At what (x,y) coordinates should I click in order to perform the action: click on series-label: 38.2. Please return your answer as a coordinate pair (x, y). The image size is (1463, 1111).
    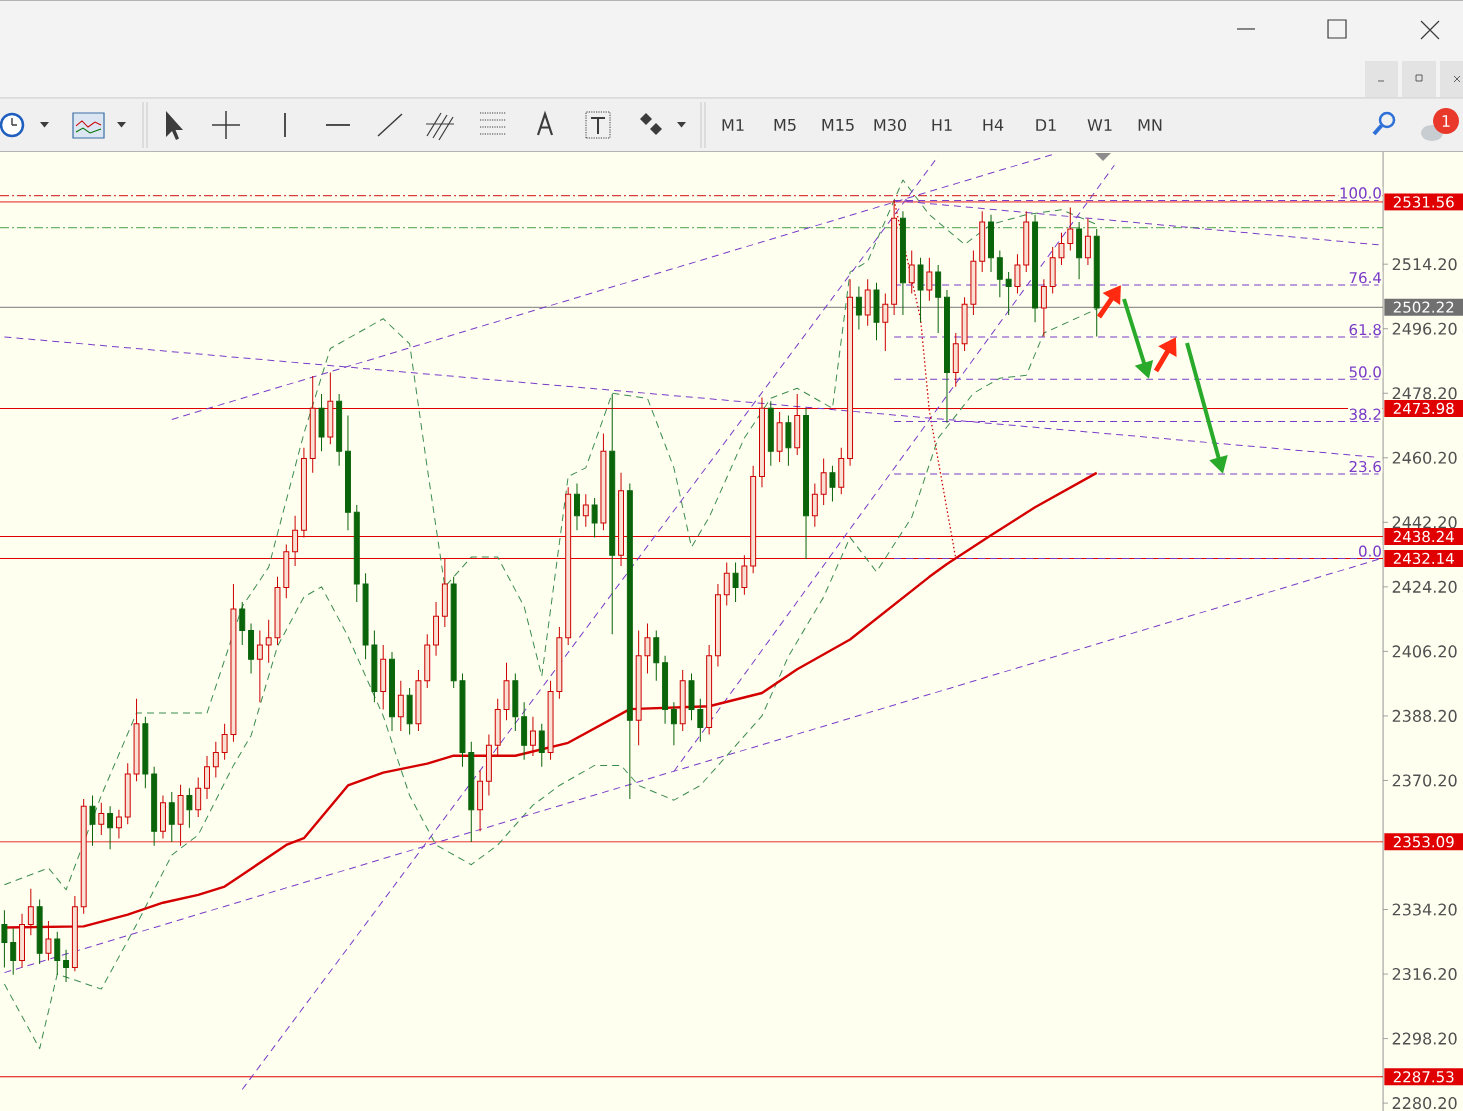
    Looking at the image, I should click on (1365, 414).